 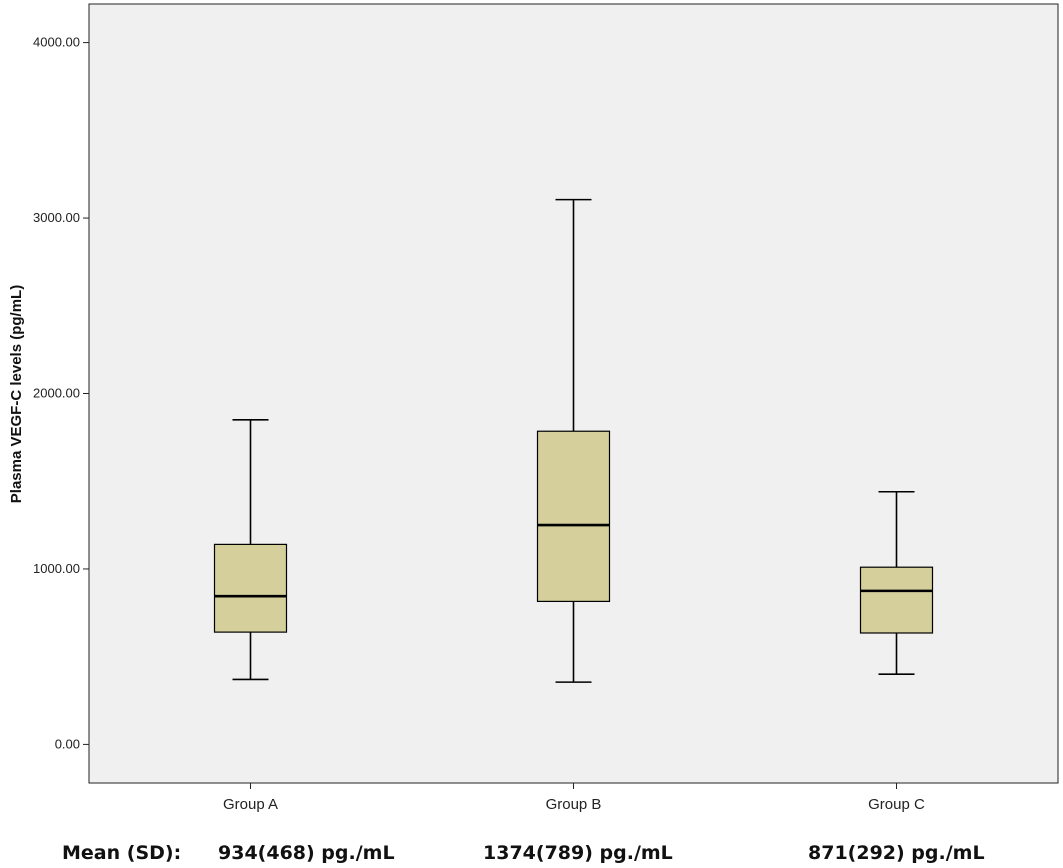 I want to click on y-axis-title: Plasma VEGF-C levels (pg/mL), so click(x=16, y=394).